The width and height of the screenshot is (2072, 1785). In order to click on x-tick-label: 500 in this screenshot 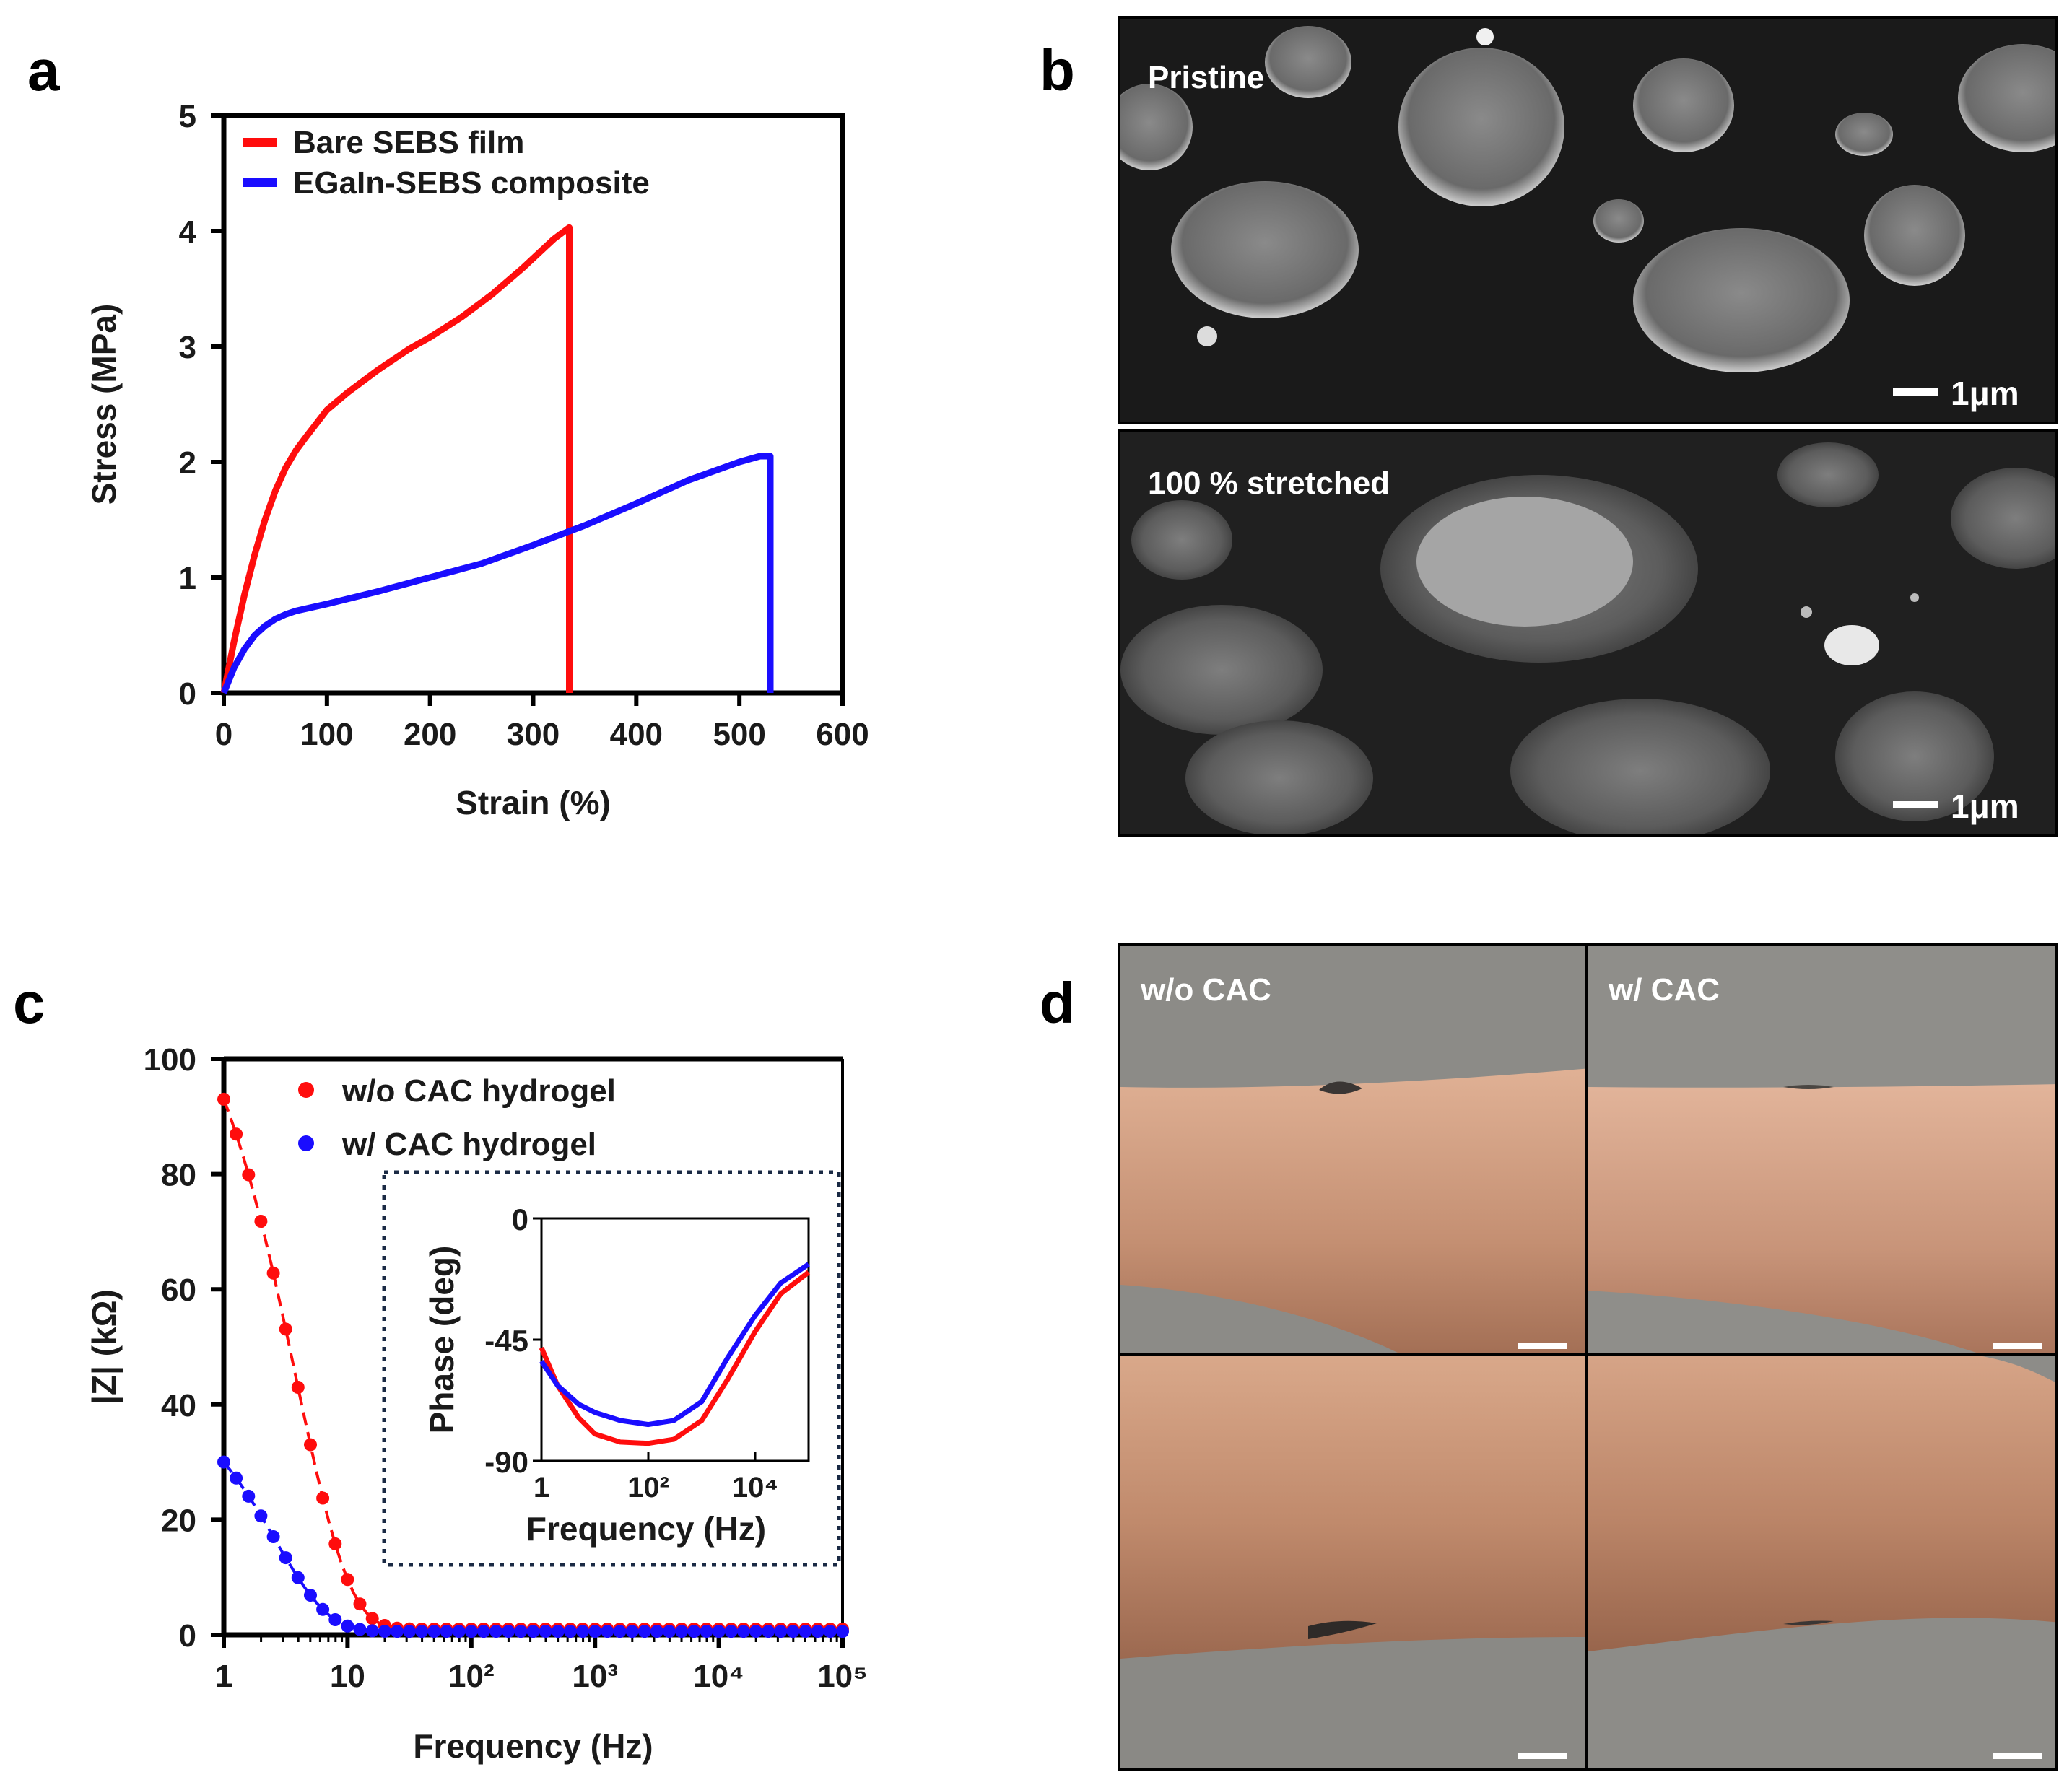, I will do `click(739, 734)`.